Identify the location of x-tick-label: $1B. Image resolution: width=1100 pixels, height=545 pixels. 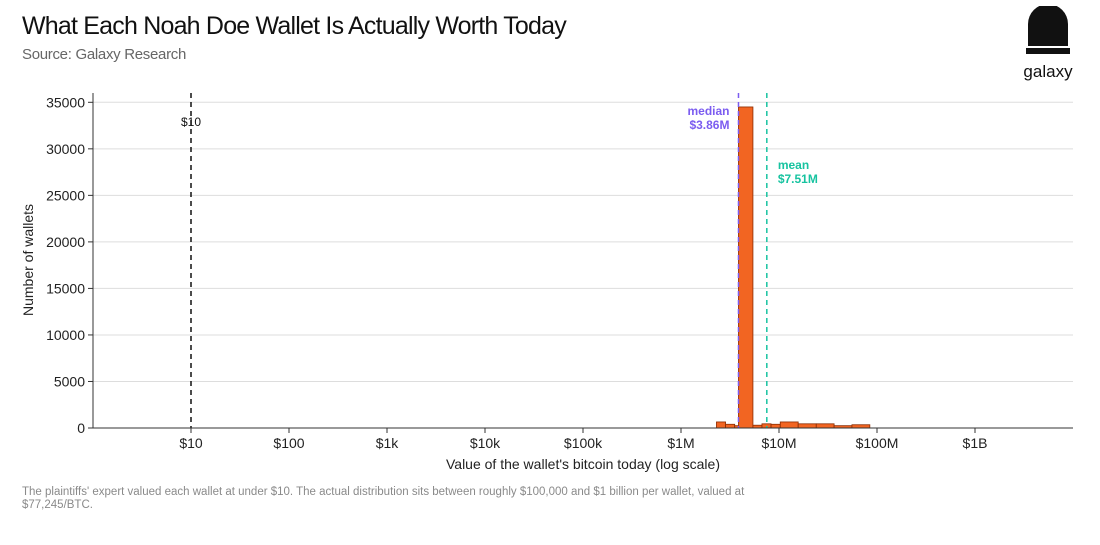
(975, 443).